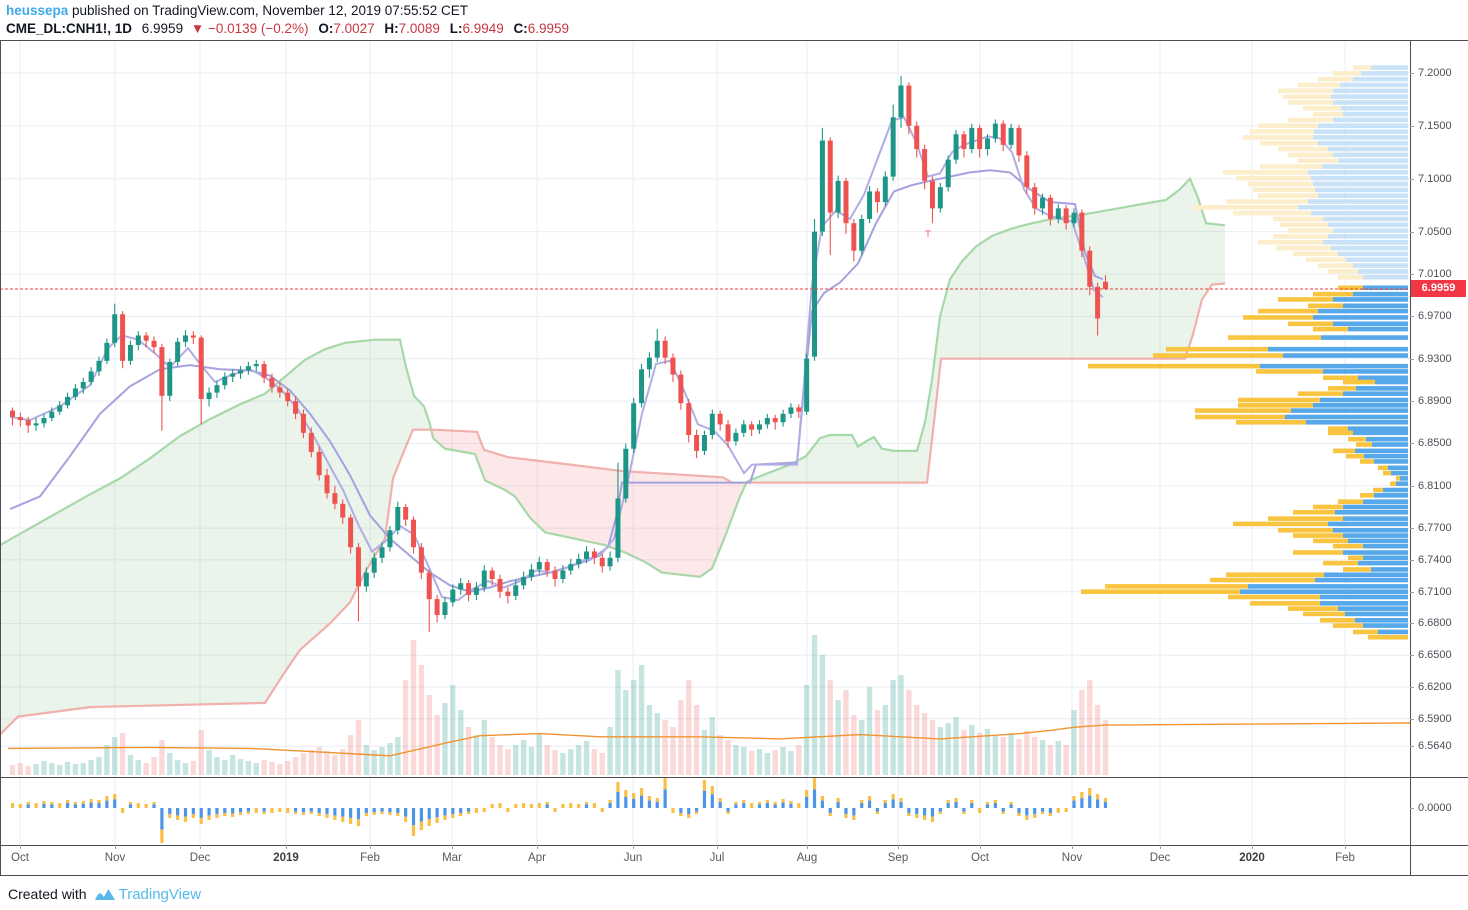 This screenshot has height=910, width=1468. I want to click on time-tick-label: Sep, so click(898, 858).